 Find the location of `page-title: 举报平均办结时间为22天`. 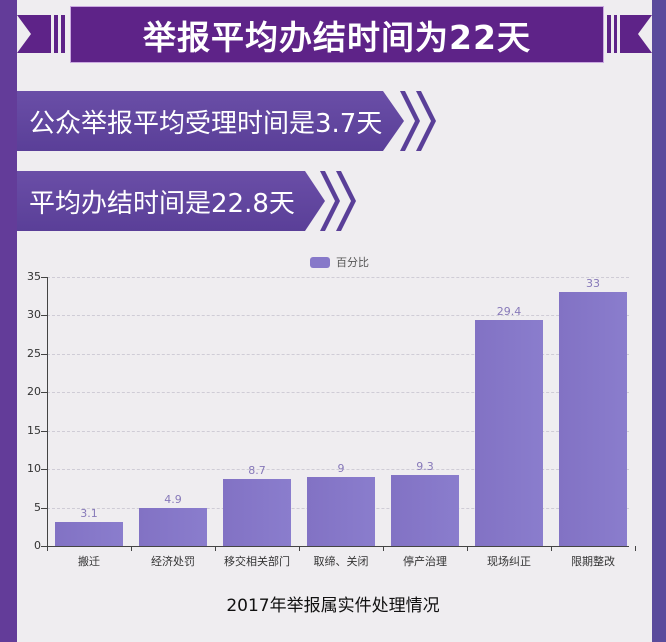

page-title: 举报平均办结时间为22天 is located at coordinates (337, 37).